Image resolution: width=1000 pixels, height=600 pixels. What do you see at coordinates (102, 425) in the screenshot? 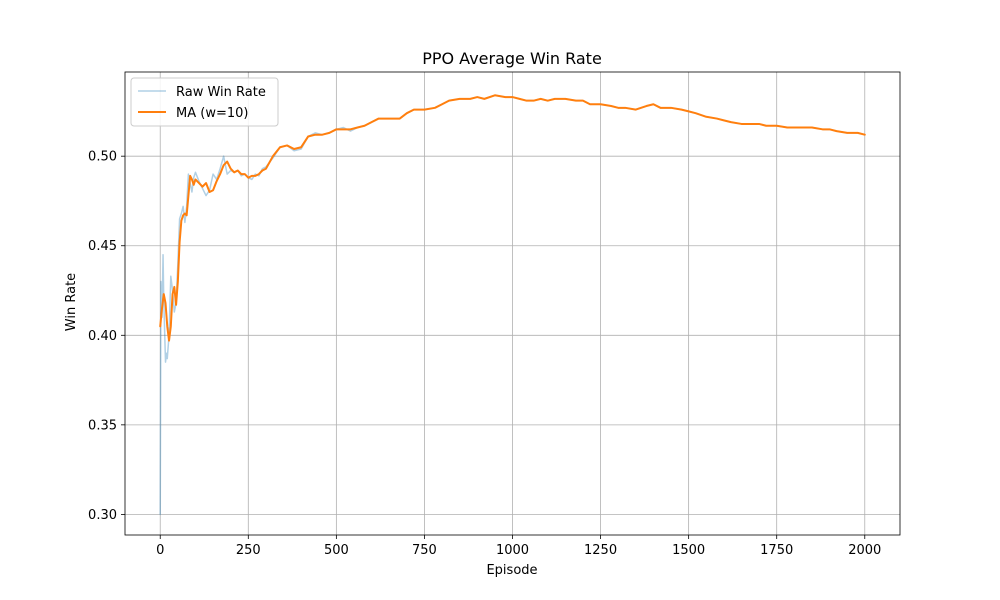
I see `y-tick-label: 0.35` at bounding box center [102, 425].